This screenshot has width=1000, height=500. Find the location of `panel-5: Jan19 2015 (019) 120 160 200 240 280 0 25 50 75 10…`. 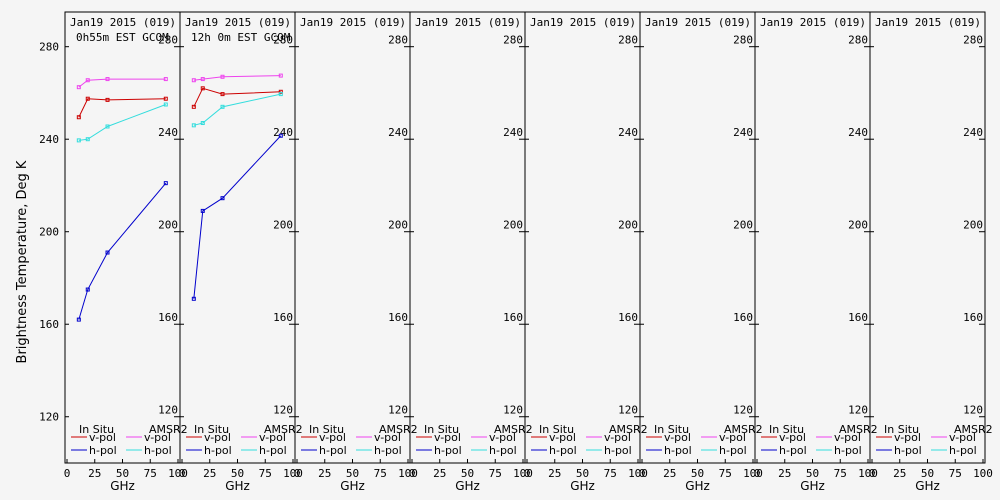

panel-5: Jan19 2015 (019) 120 160 200 240 280 0 25 50 75 10… is located at coordinates (586, 252).